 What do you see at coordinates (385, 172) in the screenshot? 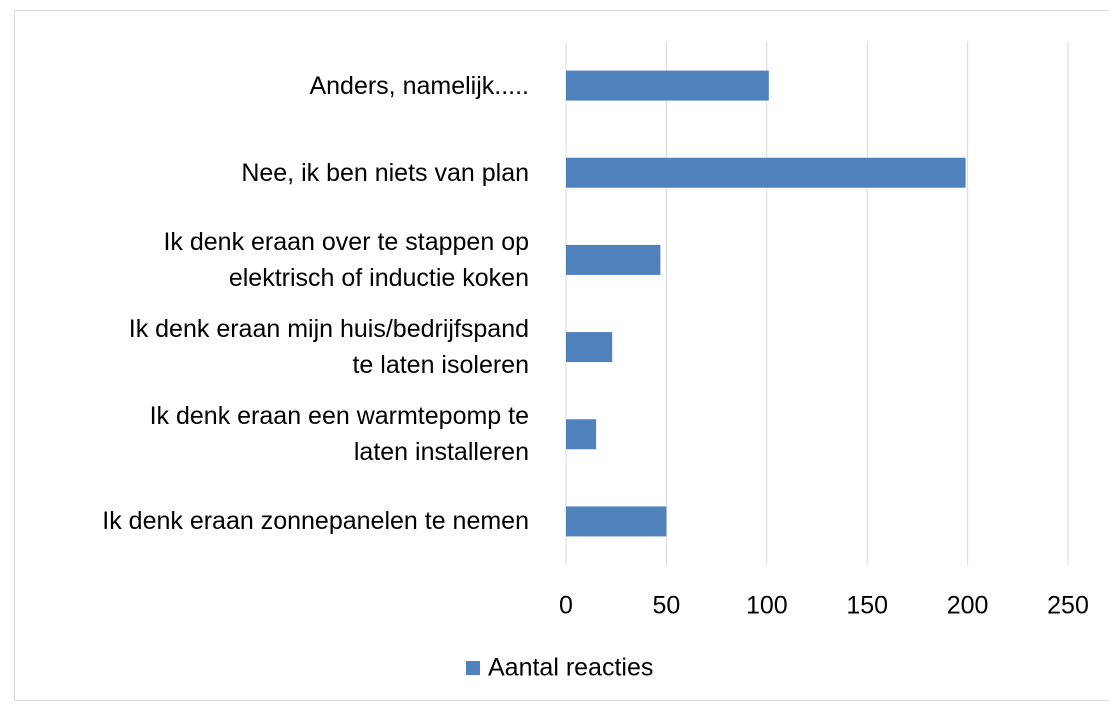
I see `y-tick-label: Nee, ik ben niets van plan` at bounding box center [385, 172].